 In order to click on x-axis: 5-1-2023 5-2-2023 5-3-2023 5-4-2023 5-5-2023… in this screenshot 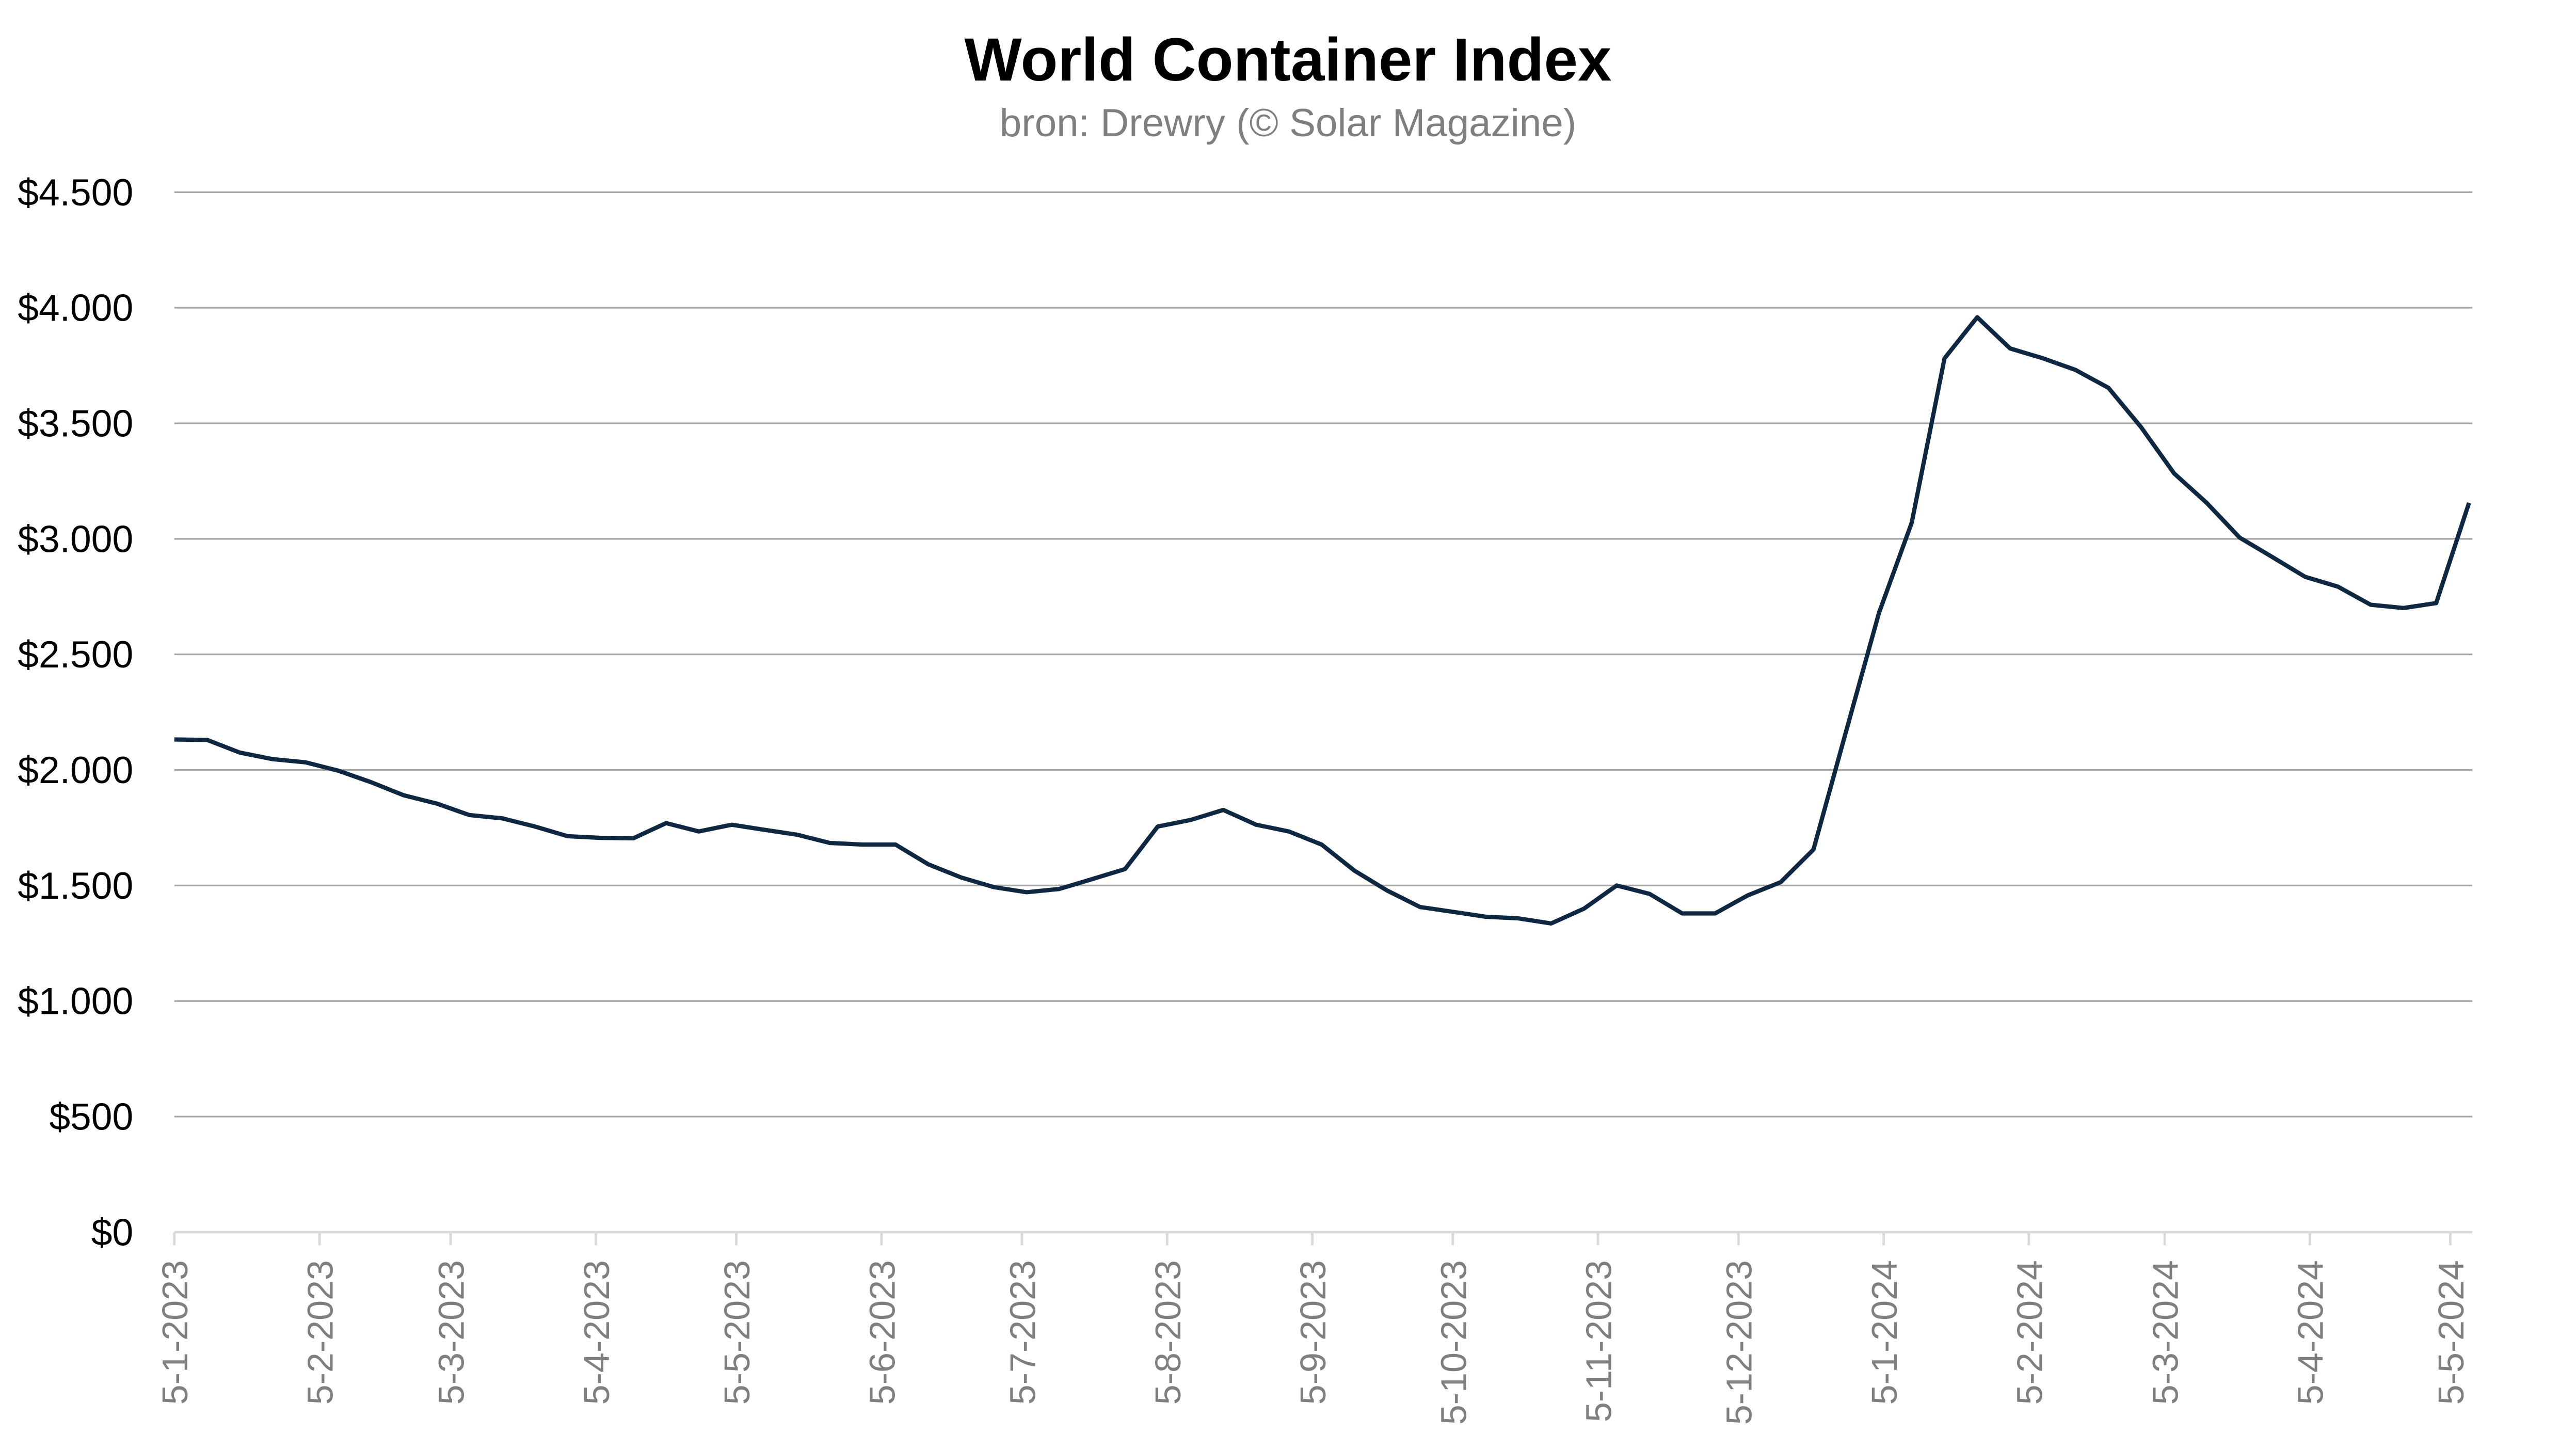, I will do `click(1314, 1328)`.